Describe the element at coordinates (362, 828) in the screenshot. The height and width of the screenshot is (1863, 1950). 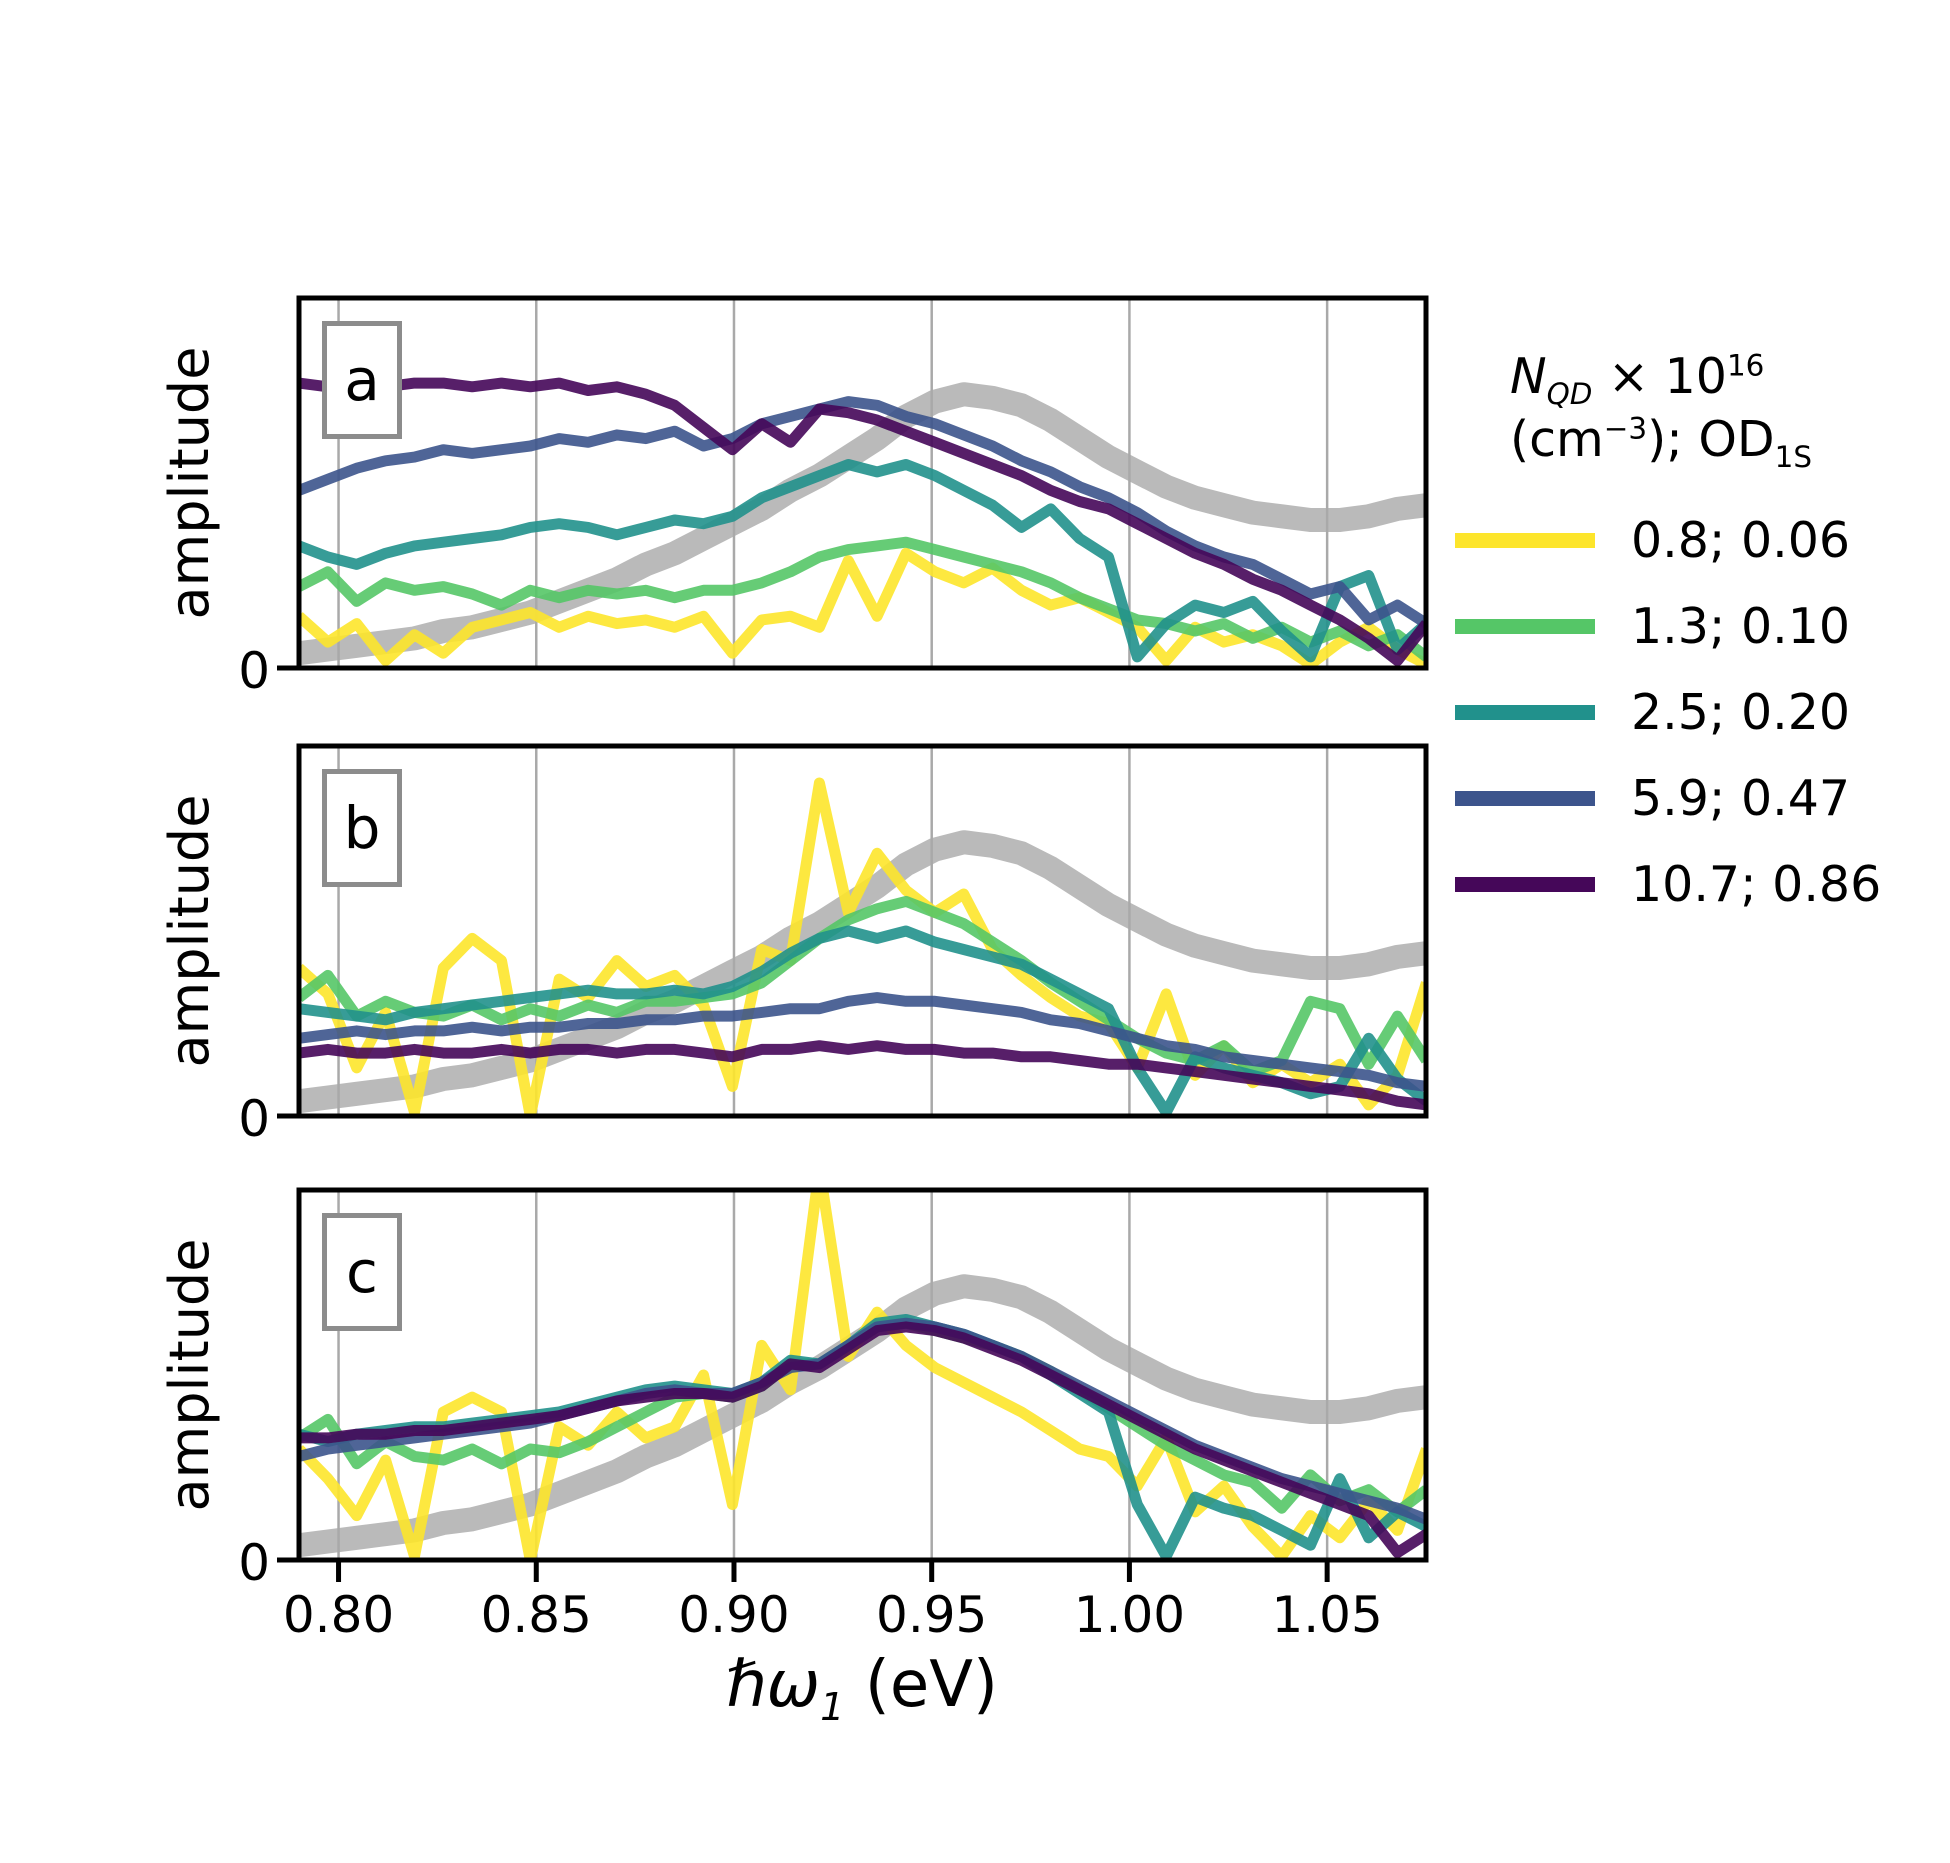
I see `panel-label-b: b` at that location.